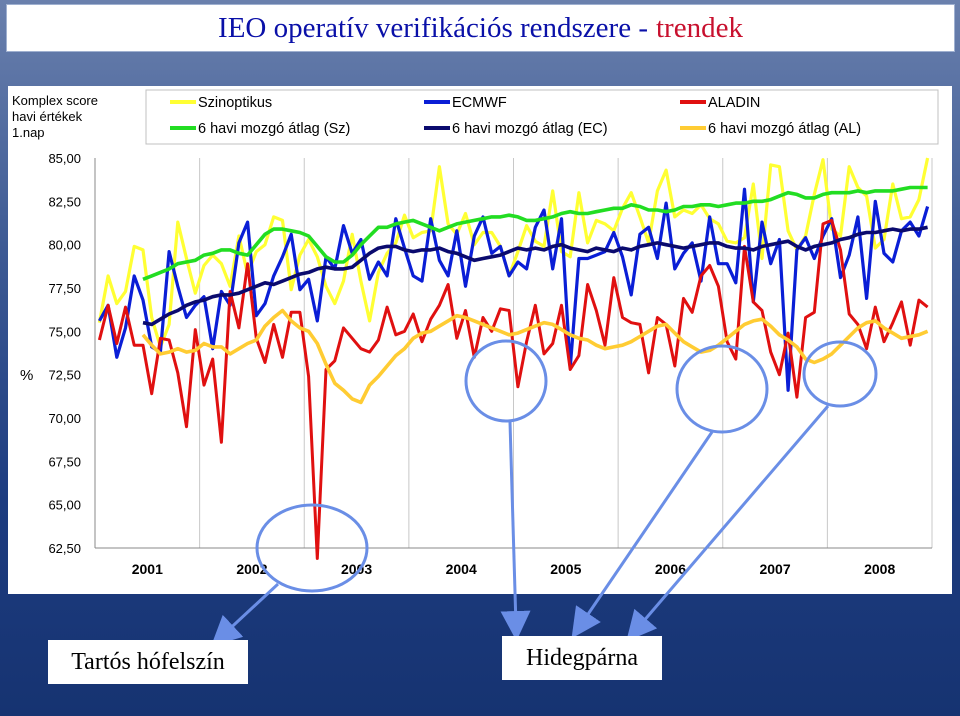 The image size is (960, 716). I want to click on y-tick-label: 67,50, so click(64, 461).